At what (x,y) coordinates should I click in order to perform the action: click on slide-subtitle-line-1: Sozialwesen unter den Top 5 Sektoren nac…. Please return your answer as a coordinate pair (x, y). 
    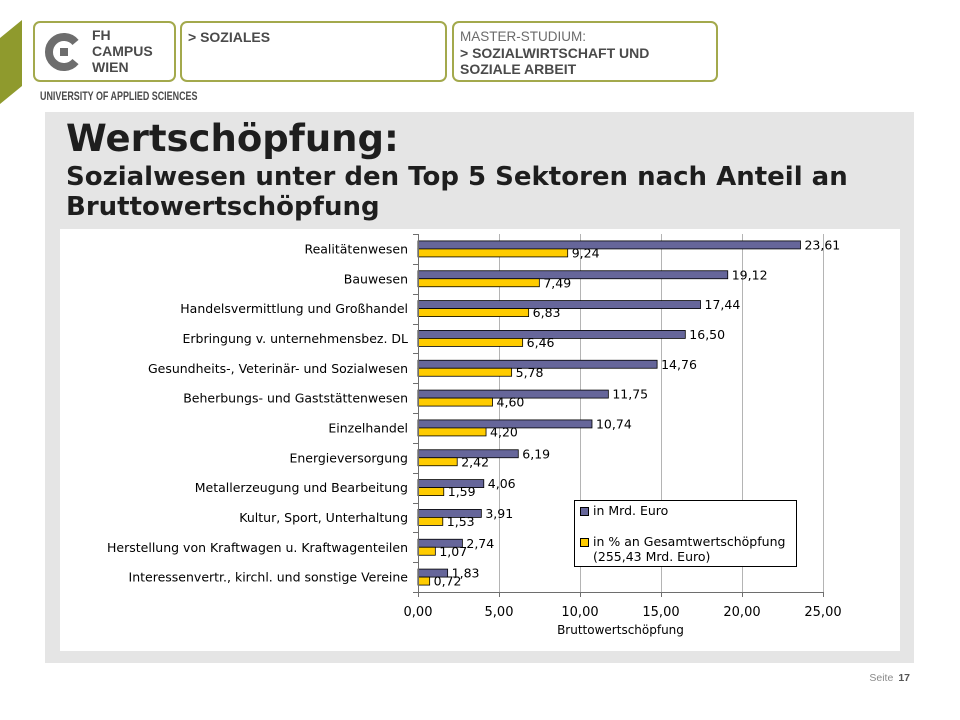
    Looking at the image, I should click on (457, 177).